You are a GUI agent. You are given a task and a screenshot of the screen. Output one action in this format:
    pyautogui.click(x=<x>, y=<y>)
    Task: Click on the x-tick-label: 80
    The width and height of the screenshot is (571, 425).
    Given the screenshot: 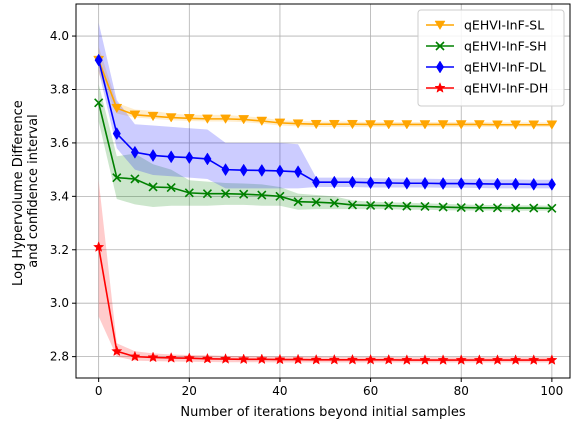 What is the action you would take?
    pyautogui.click(x=461, y=391)
    